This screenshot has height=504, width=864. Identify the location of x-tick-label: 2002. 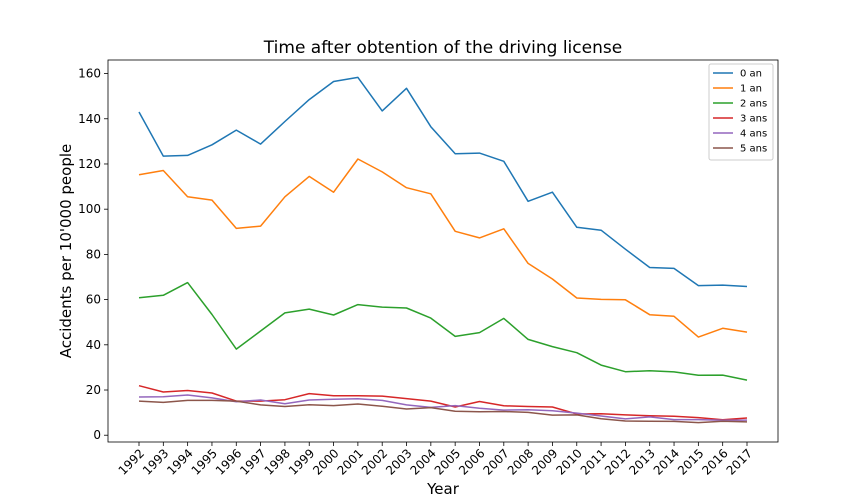
(374, 461).